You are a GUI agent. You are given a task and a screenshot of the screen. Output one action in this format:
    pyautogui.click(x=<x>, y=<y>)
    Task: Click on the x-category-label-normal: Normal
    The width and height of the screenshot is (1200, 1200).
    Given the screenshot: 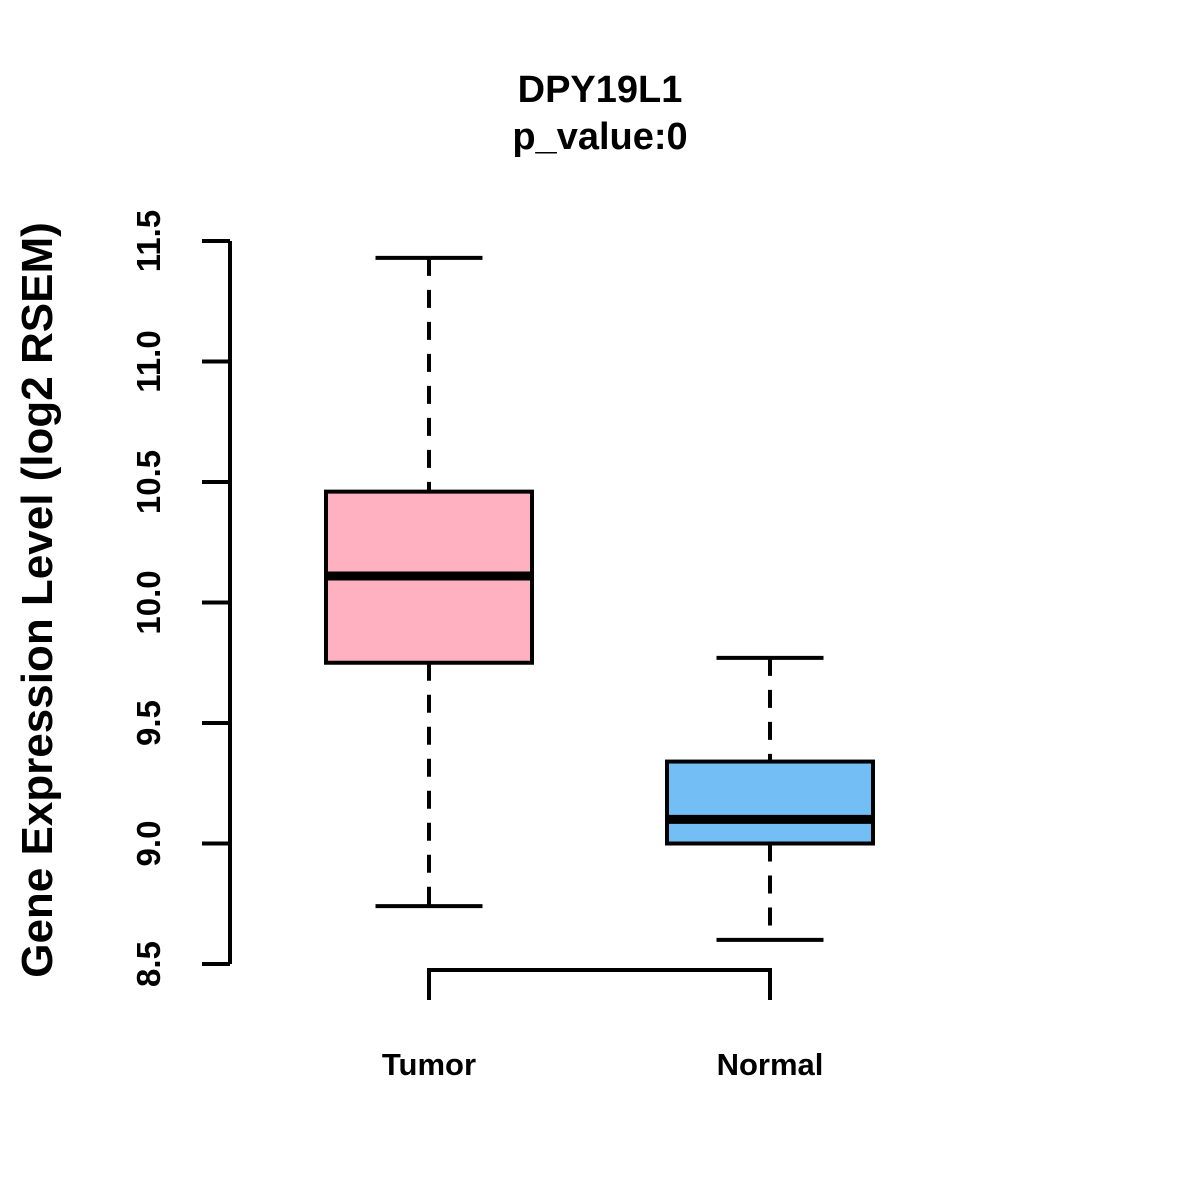 What is the action you would take?
    pyautogui.click(x=770, y=1064)
    